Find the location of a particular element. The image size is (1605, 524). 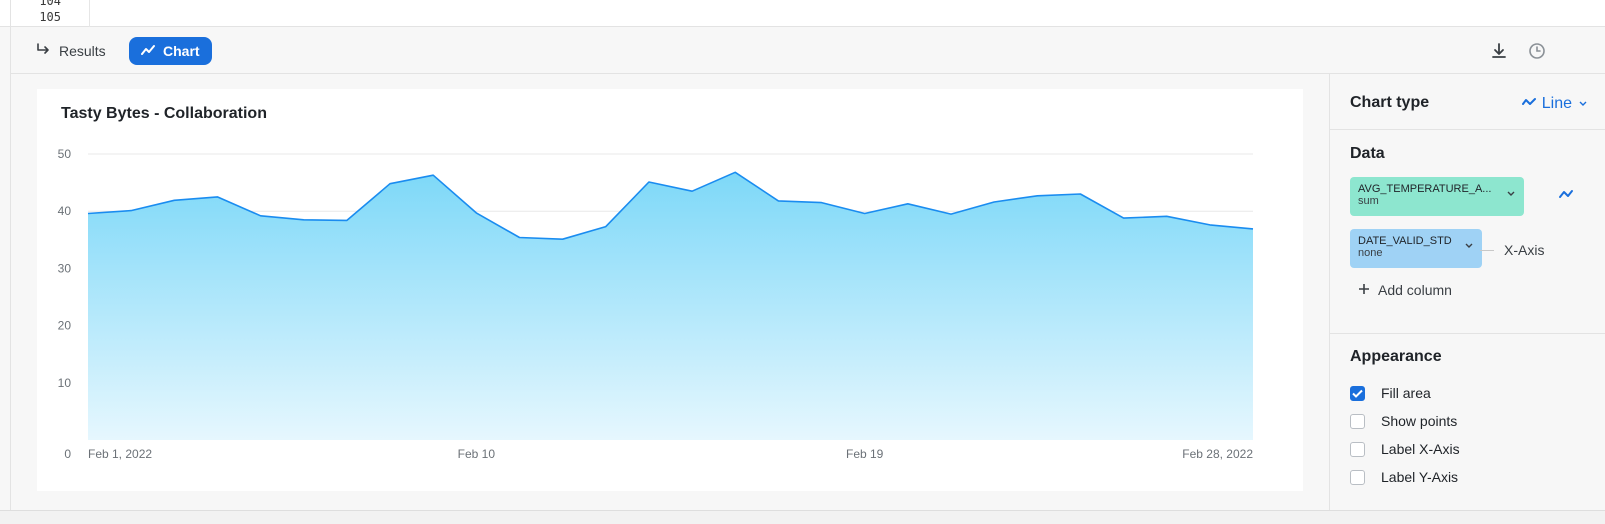

y-tick-label: 0 is located at coordinates (67, 454).